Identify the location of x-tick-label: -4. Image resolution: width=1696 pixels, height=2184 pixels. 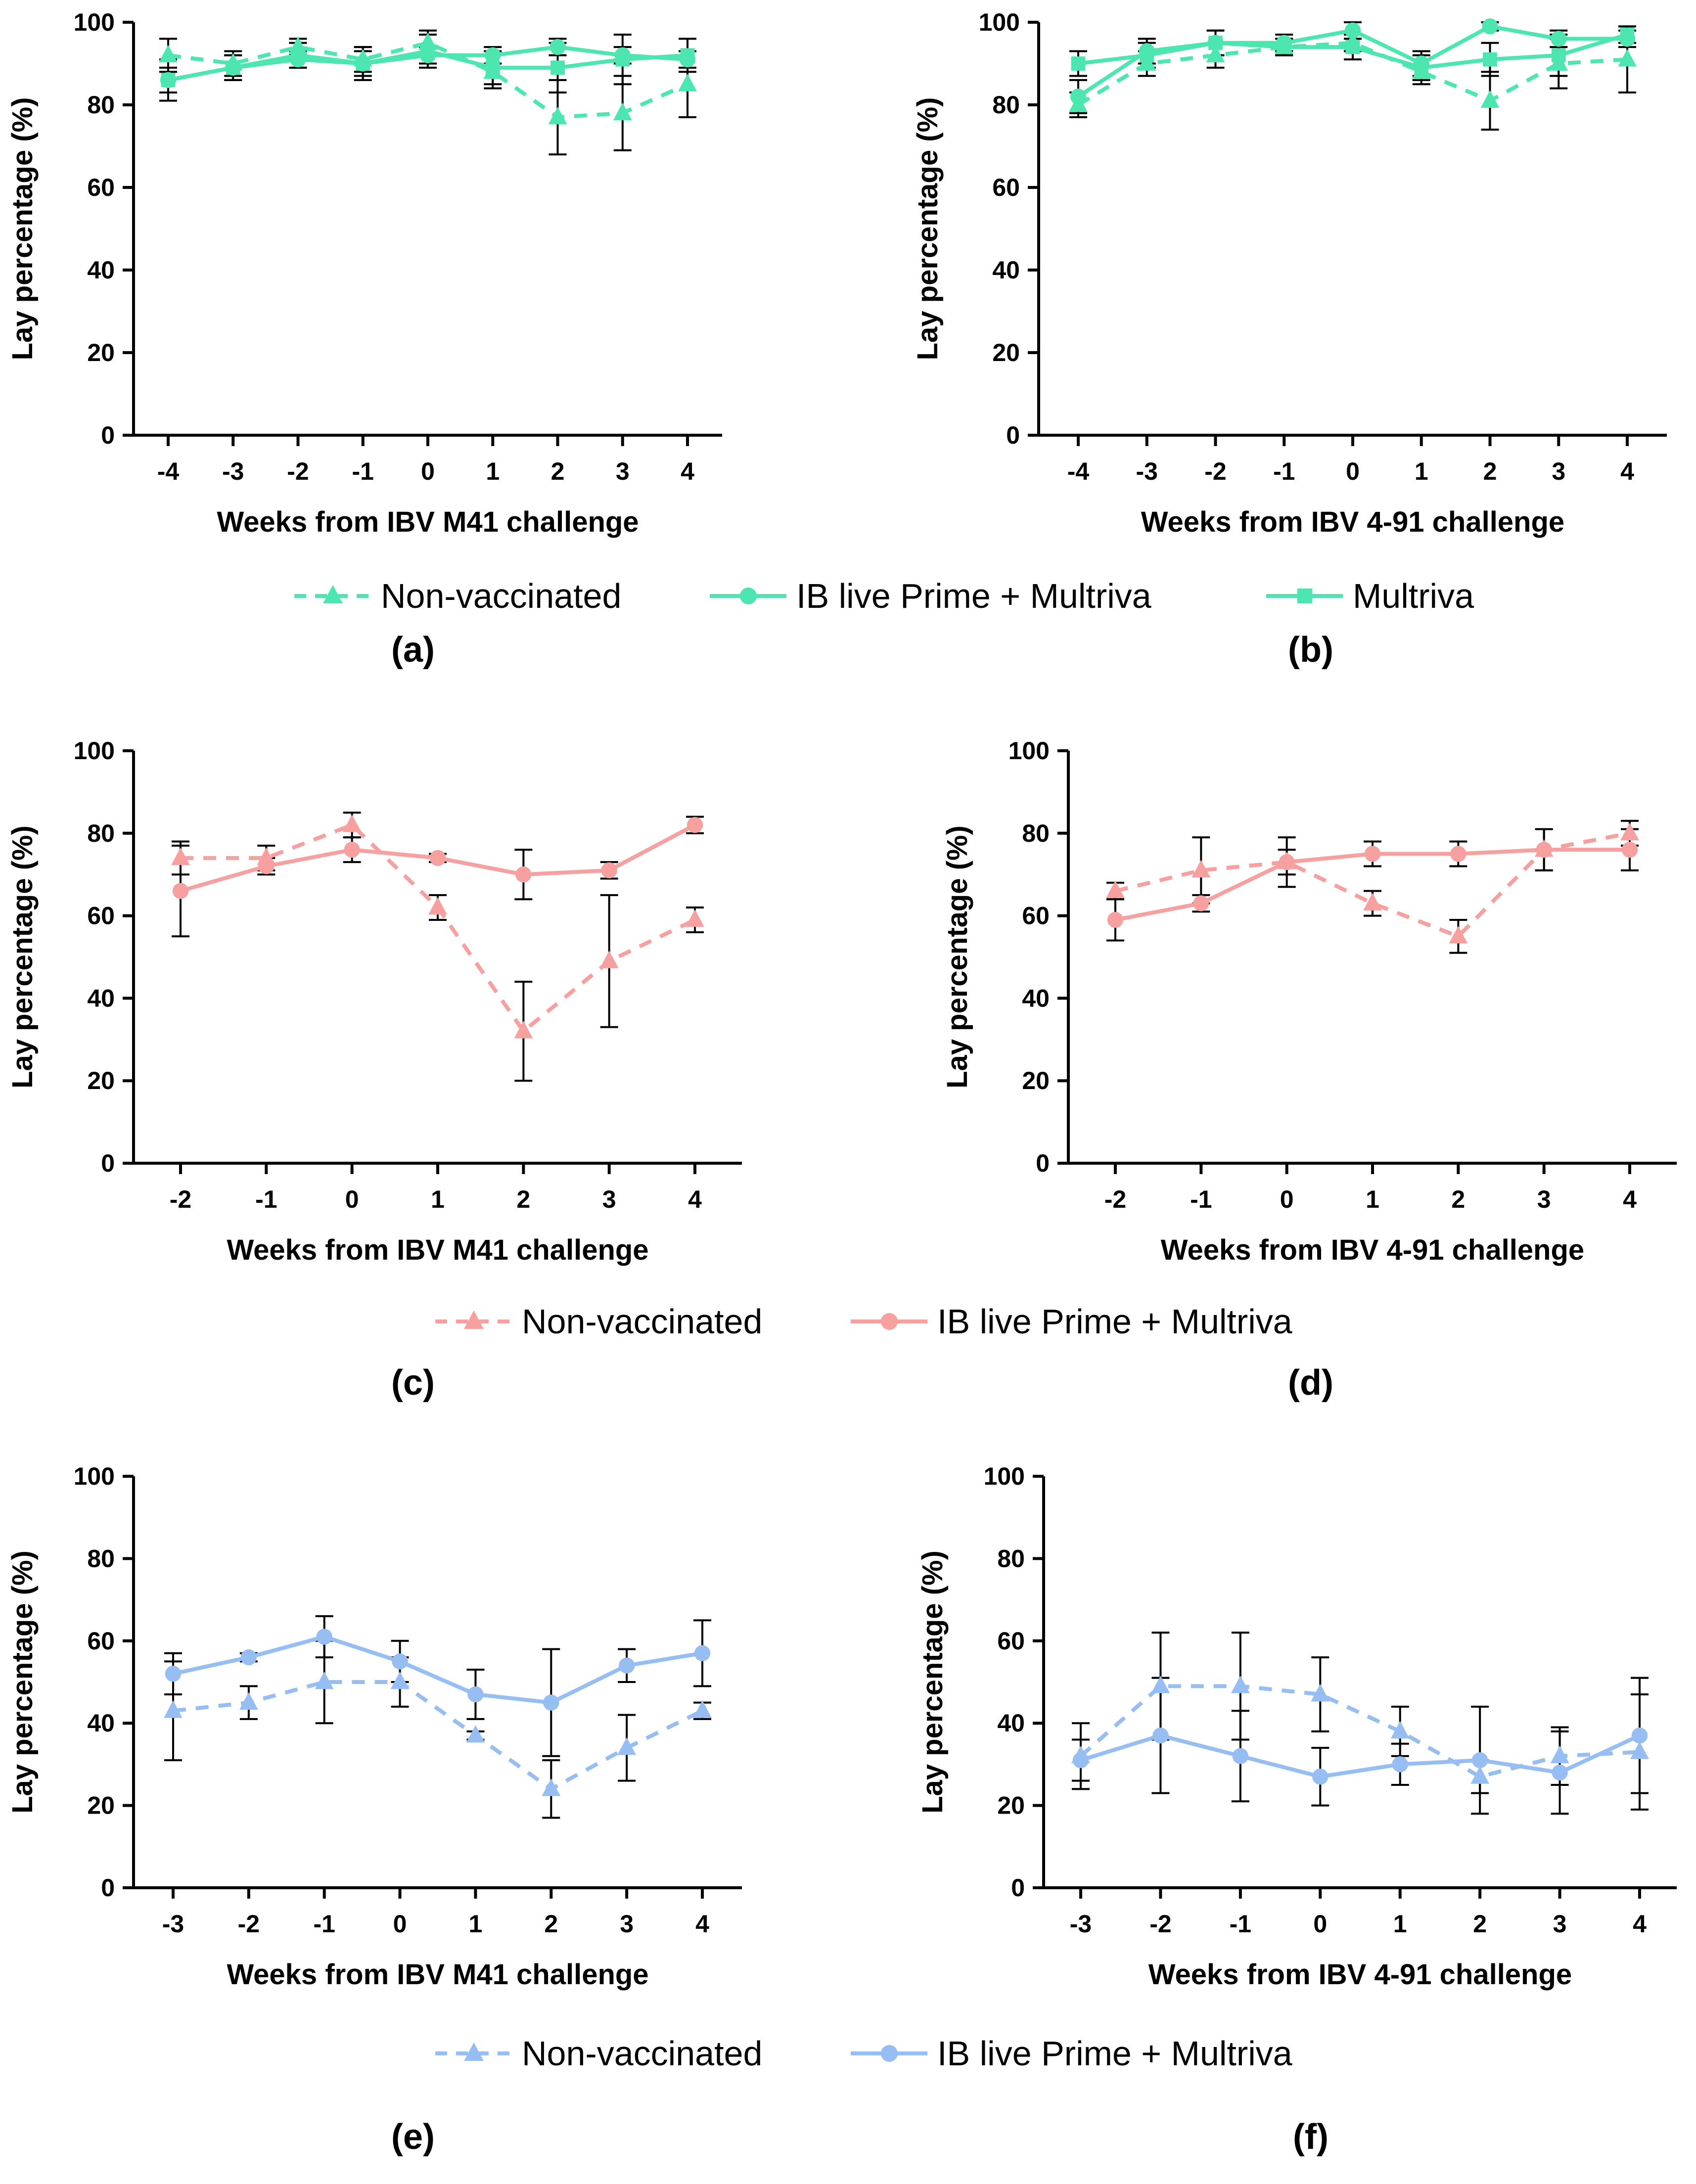
(1078, 471).